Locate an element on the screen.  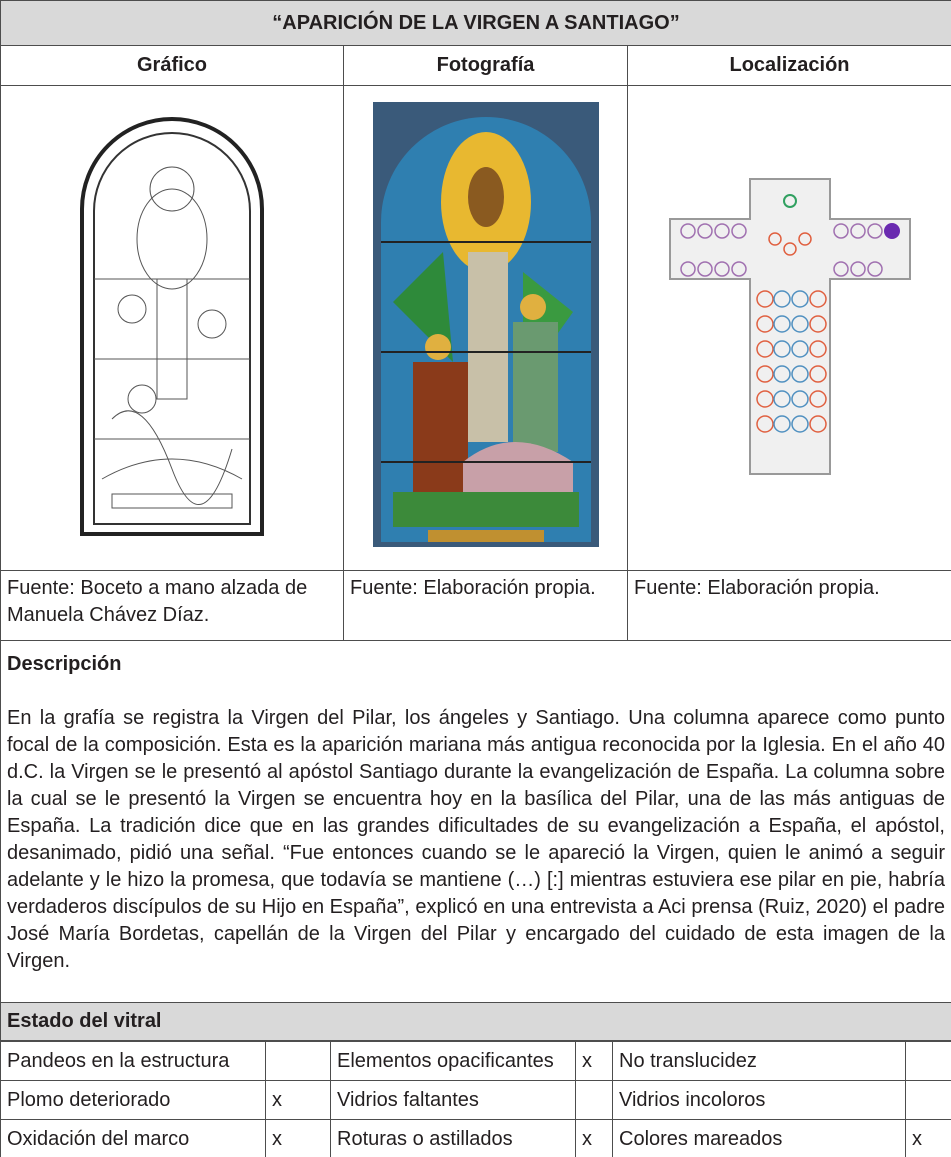
state-item: Vidrios incoloros is located at coordinates (759, 1100).